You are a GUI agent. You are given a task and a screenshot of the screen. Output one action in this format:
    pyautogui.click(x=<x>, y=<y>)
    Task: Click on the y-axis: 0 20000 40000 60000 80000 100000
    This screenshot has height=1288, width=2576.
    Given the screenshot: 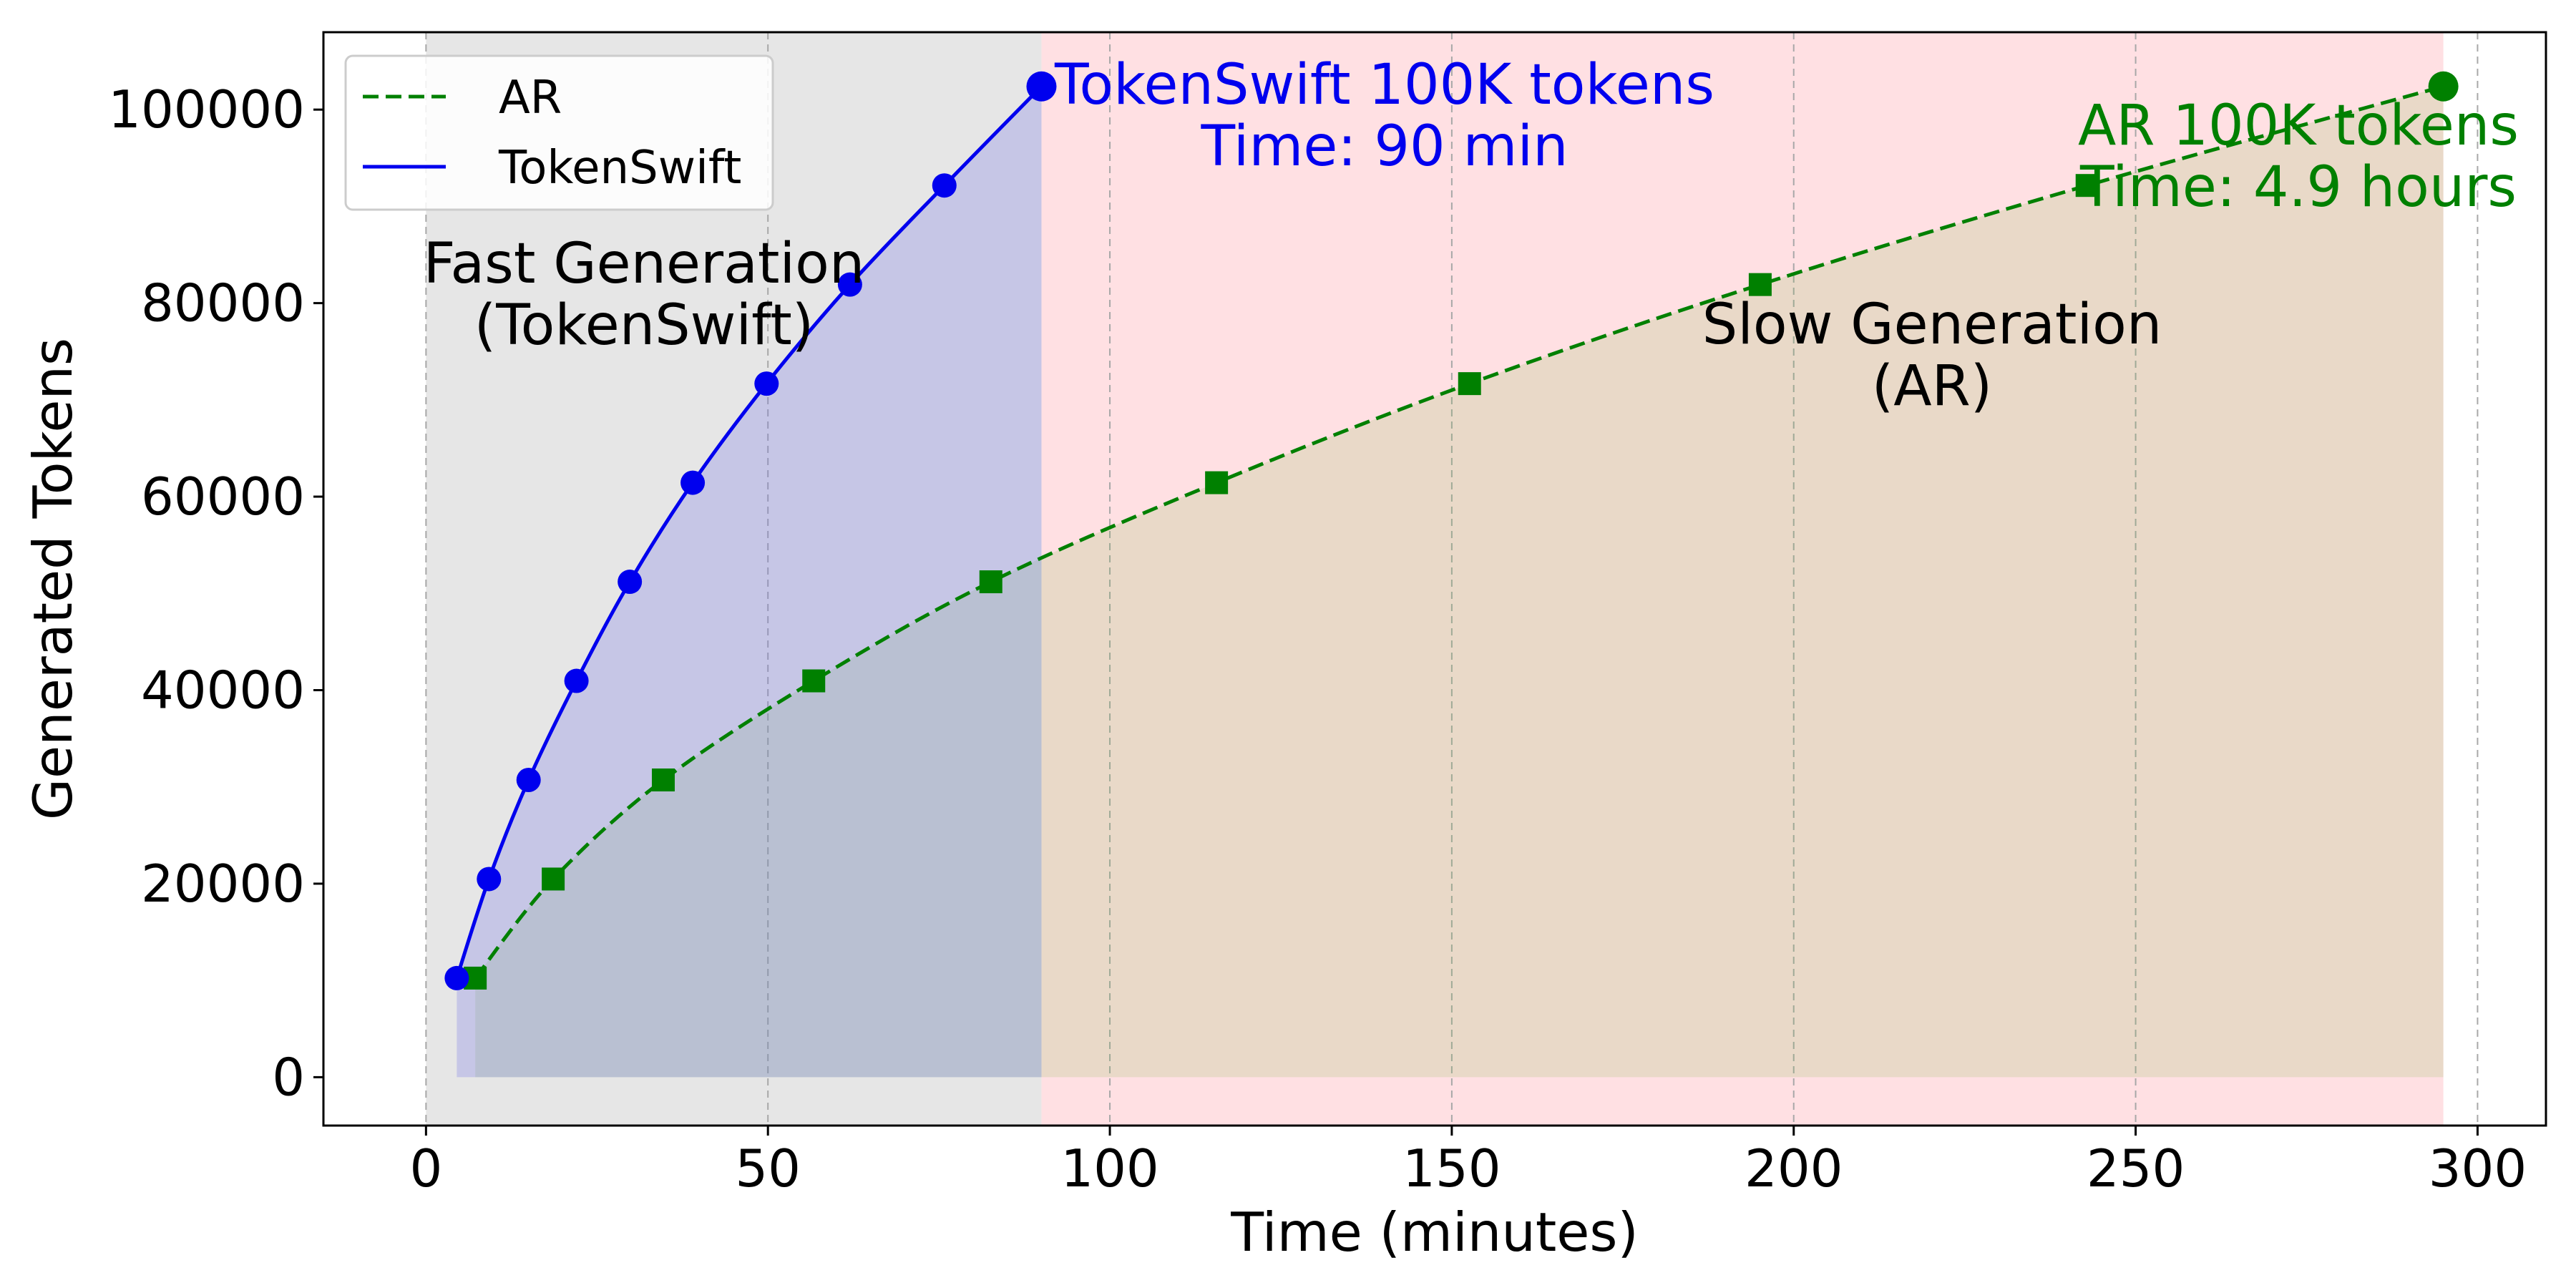 What is the action you would take?
    pyautogui.click(x=215, y=593)
    